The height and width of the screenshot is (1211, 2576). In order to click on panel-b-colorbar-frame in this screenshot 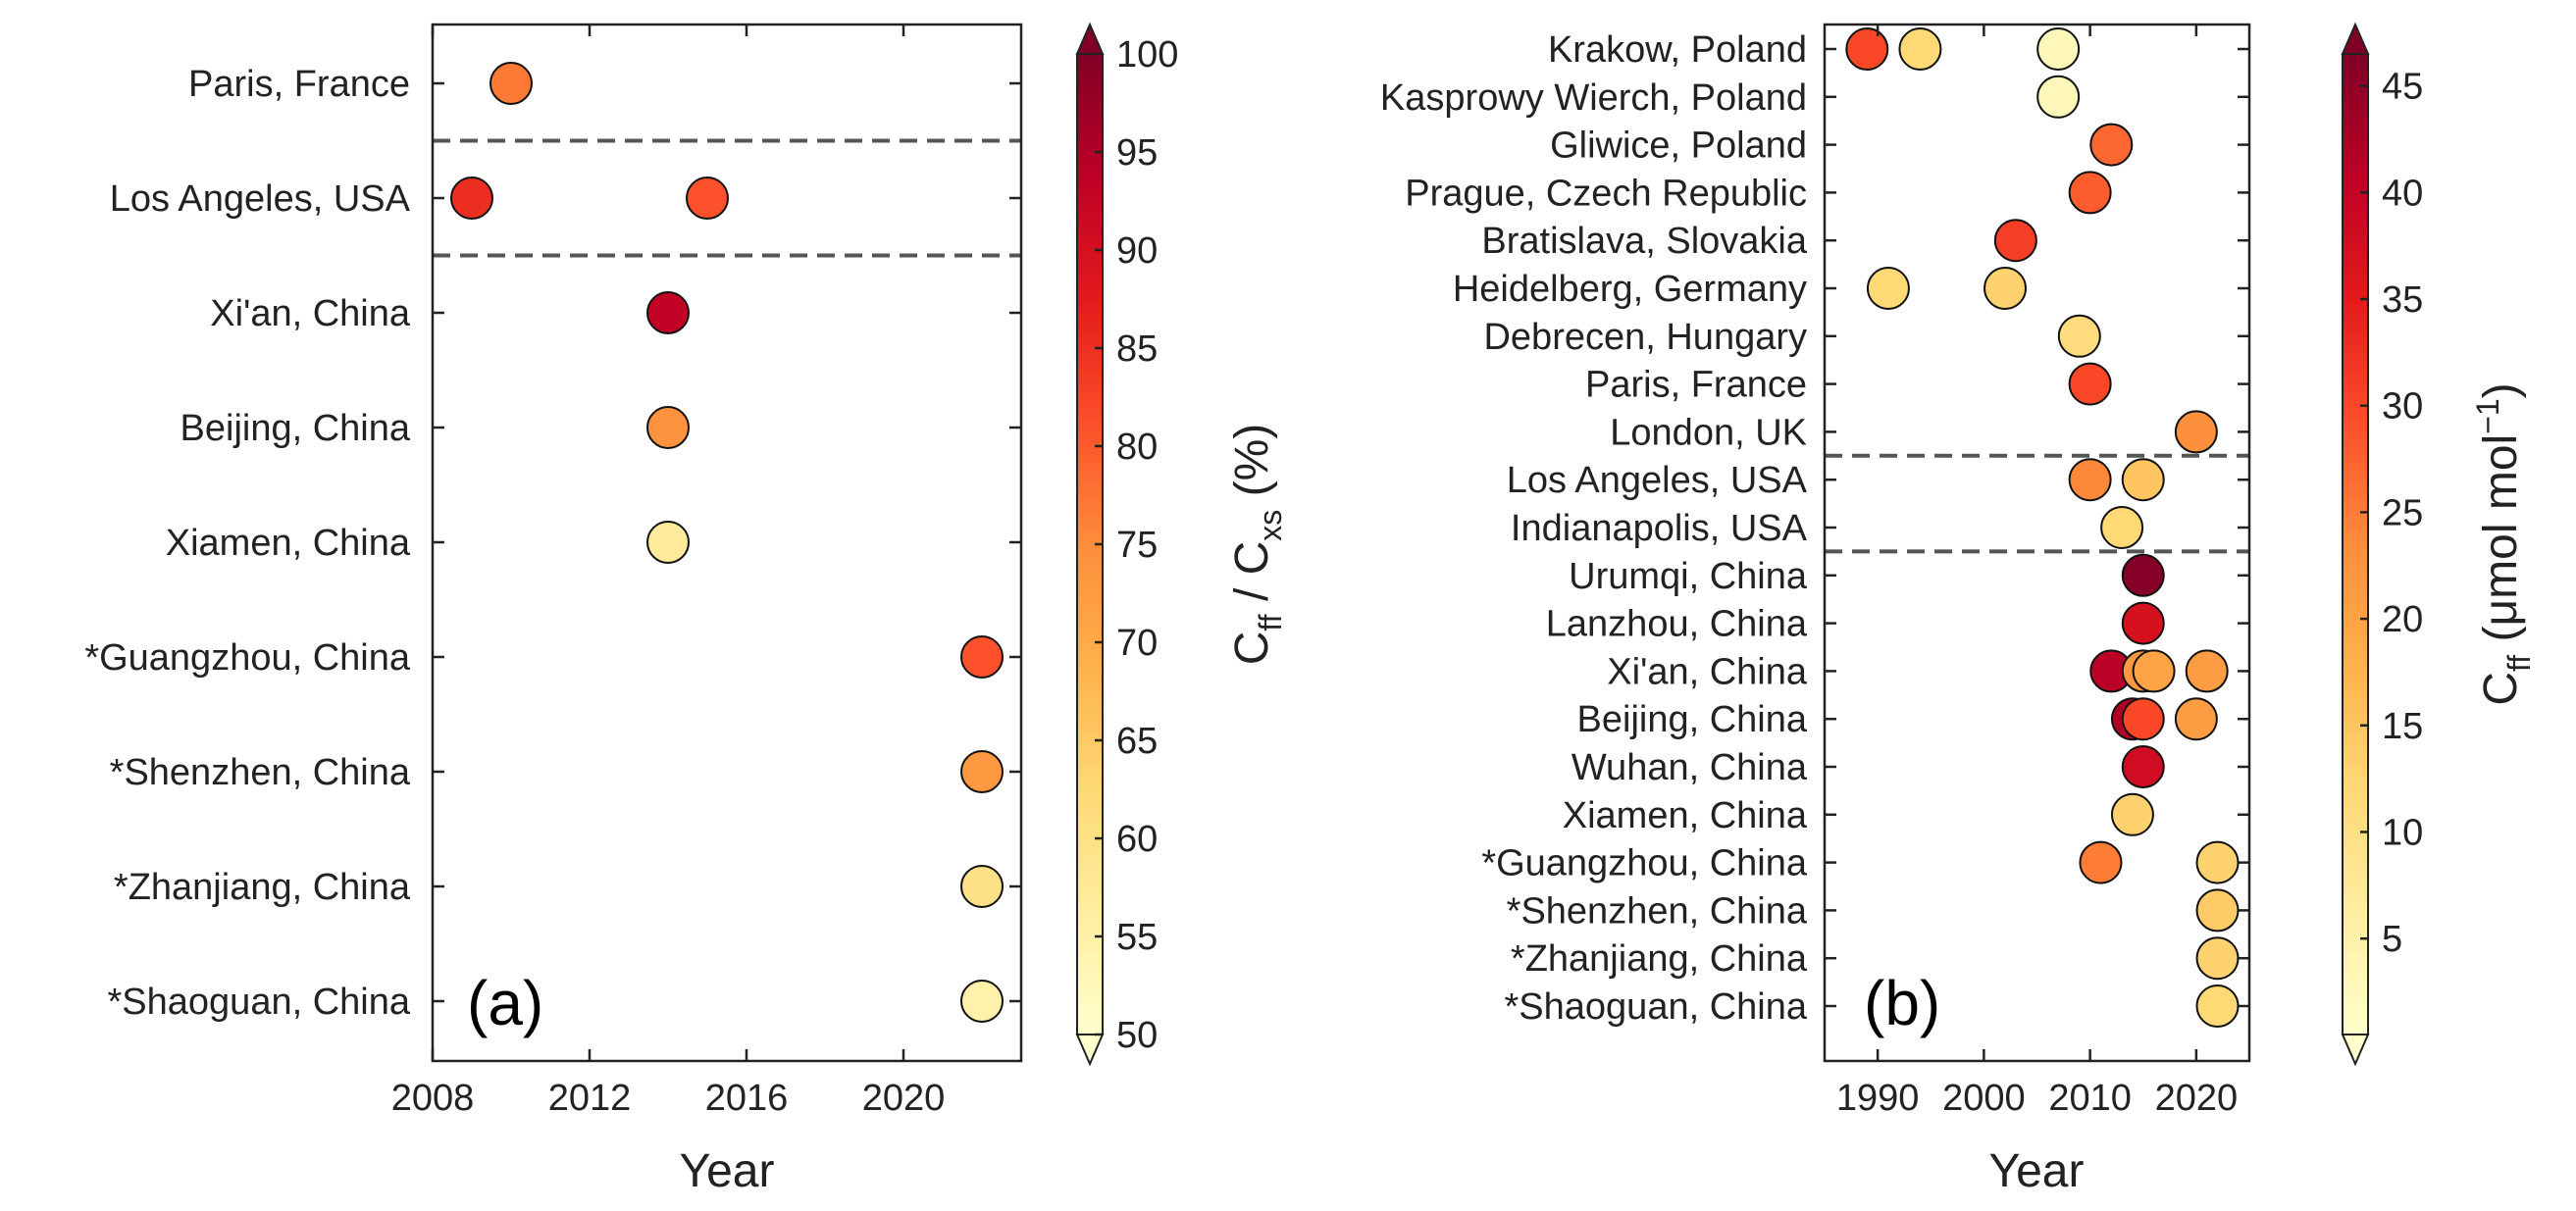, I will do `click(2355, 544)`.